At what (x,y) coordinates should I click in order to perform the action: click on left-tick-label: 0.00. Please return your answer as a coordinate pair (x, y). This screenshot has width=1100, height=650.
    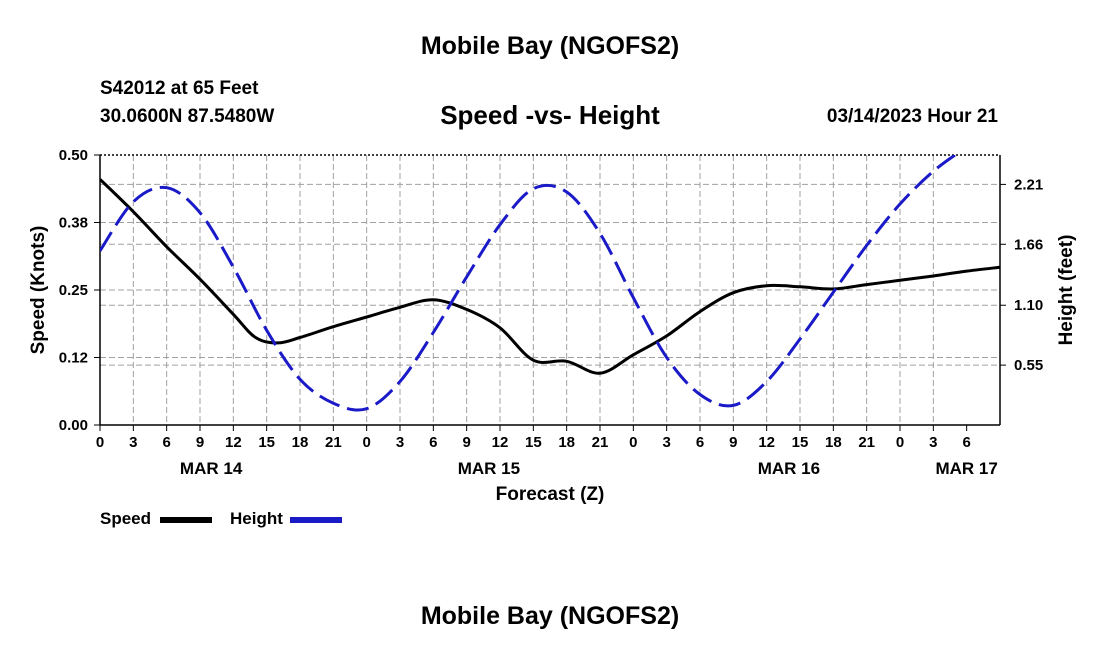
    Looking at the image, I should click on (73, 425).